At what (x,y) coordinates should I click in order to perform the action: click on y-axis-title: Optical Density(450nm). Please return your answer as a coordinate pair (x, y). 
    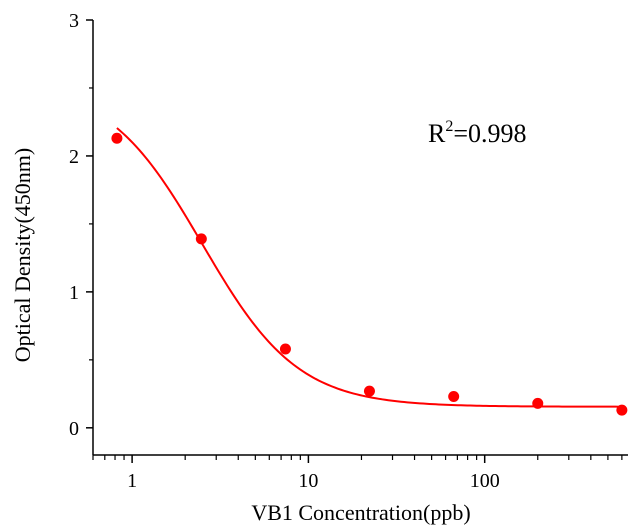
    Looking at the image, I should click on (22, 255).